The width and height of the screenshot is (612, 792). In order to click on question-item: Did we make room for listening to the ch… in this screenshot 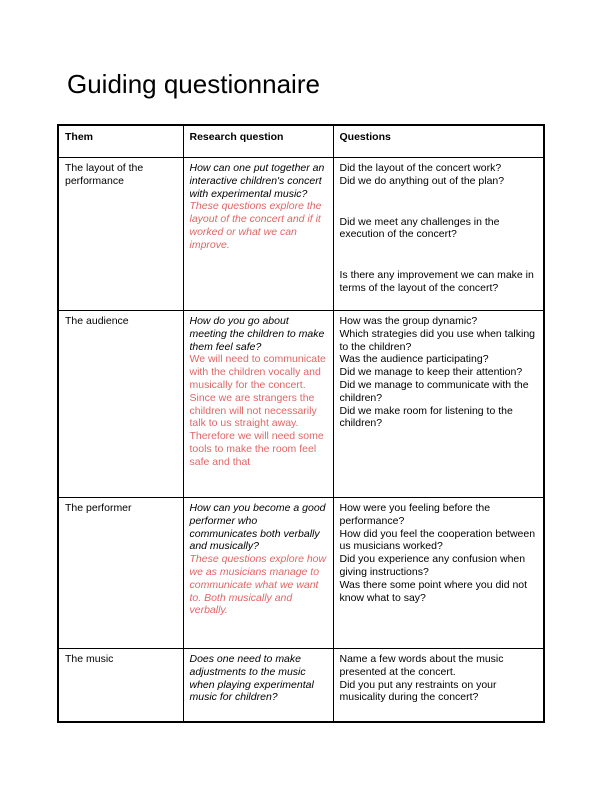, I will do `click(426, 417)`.